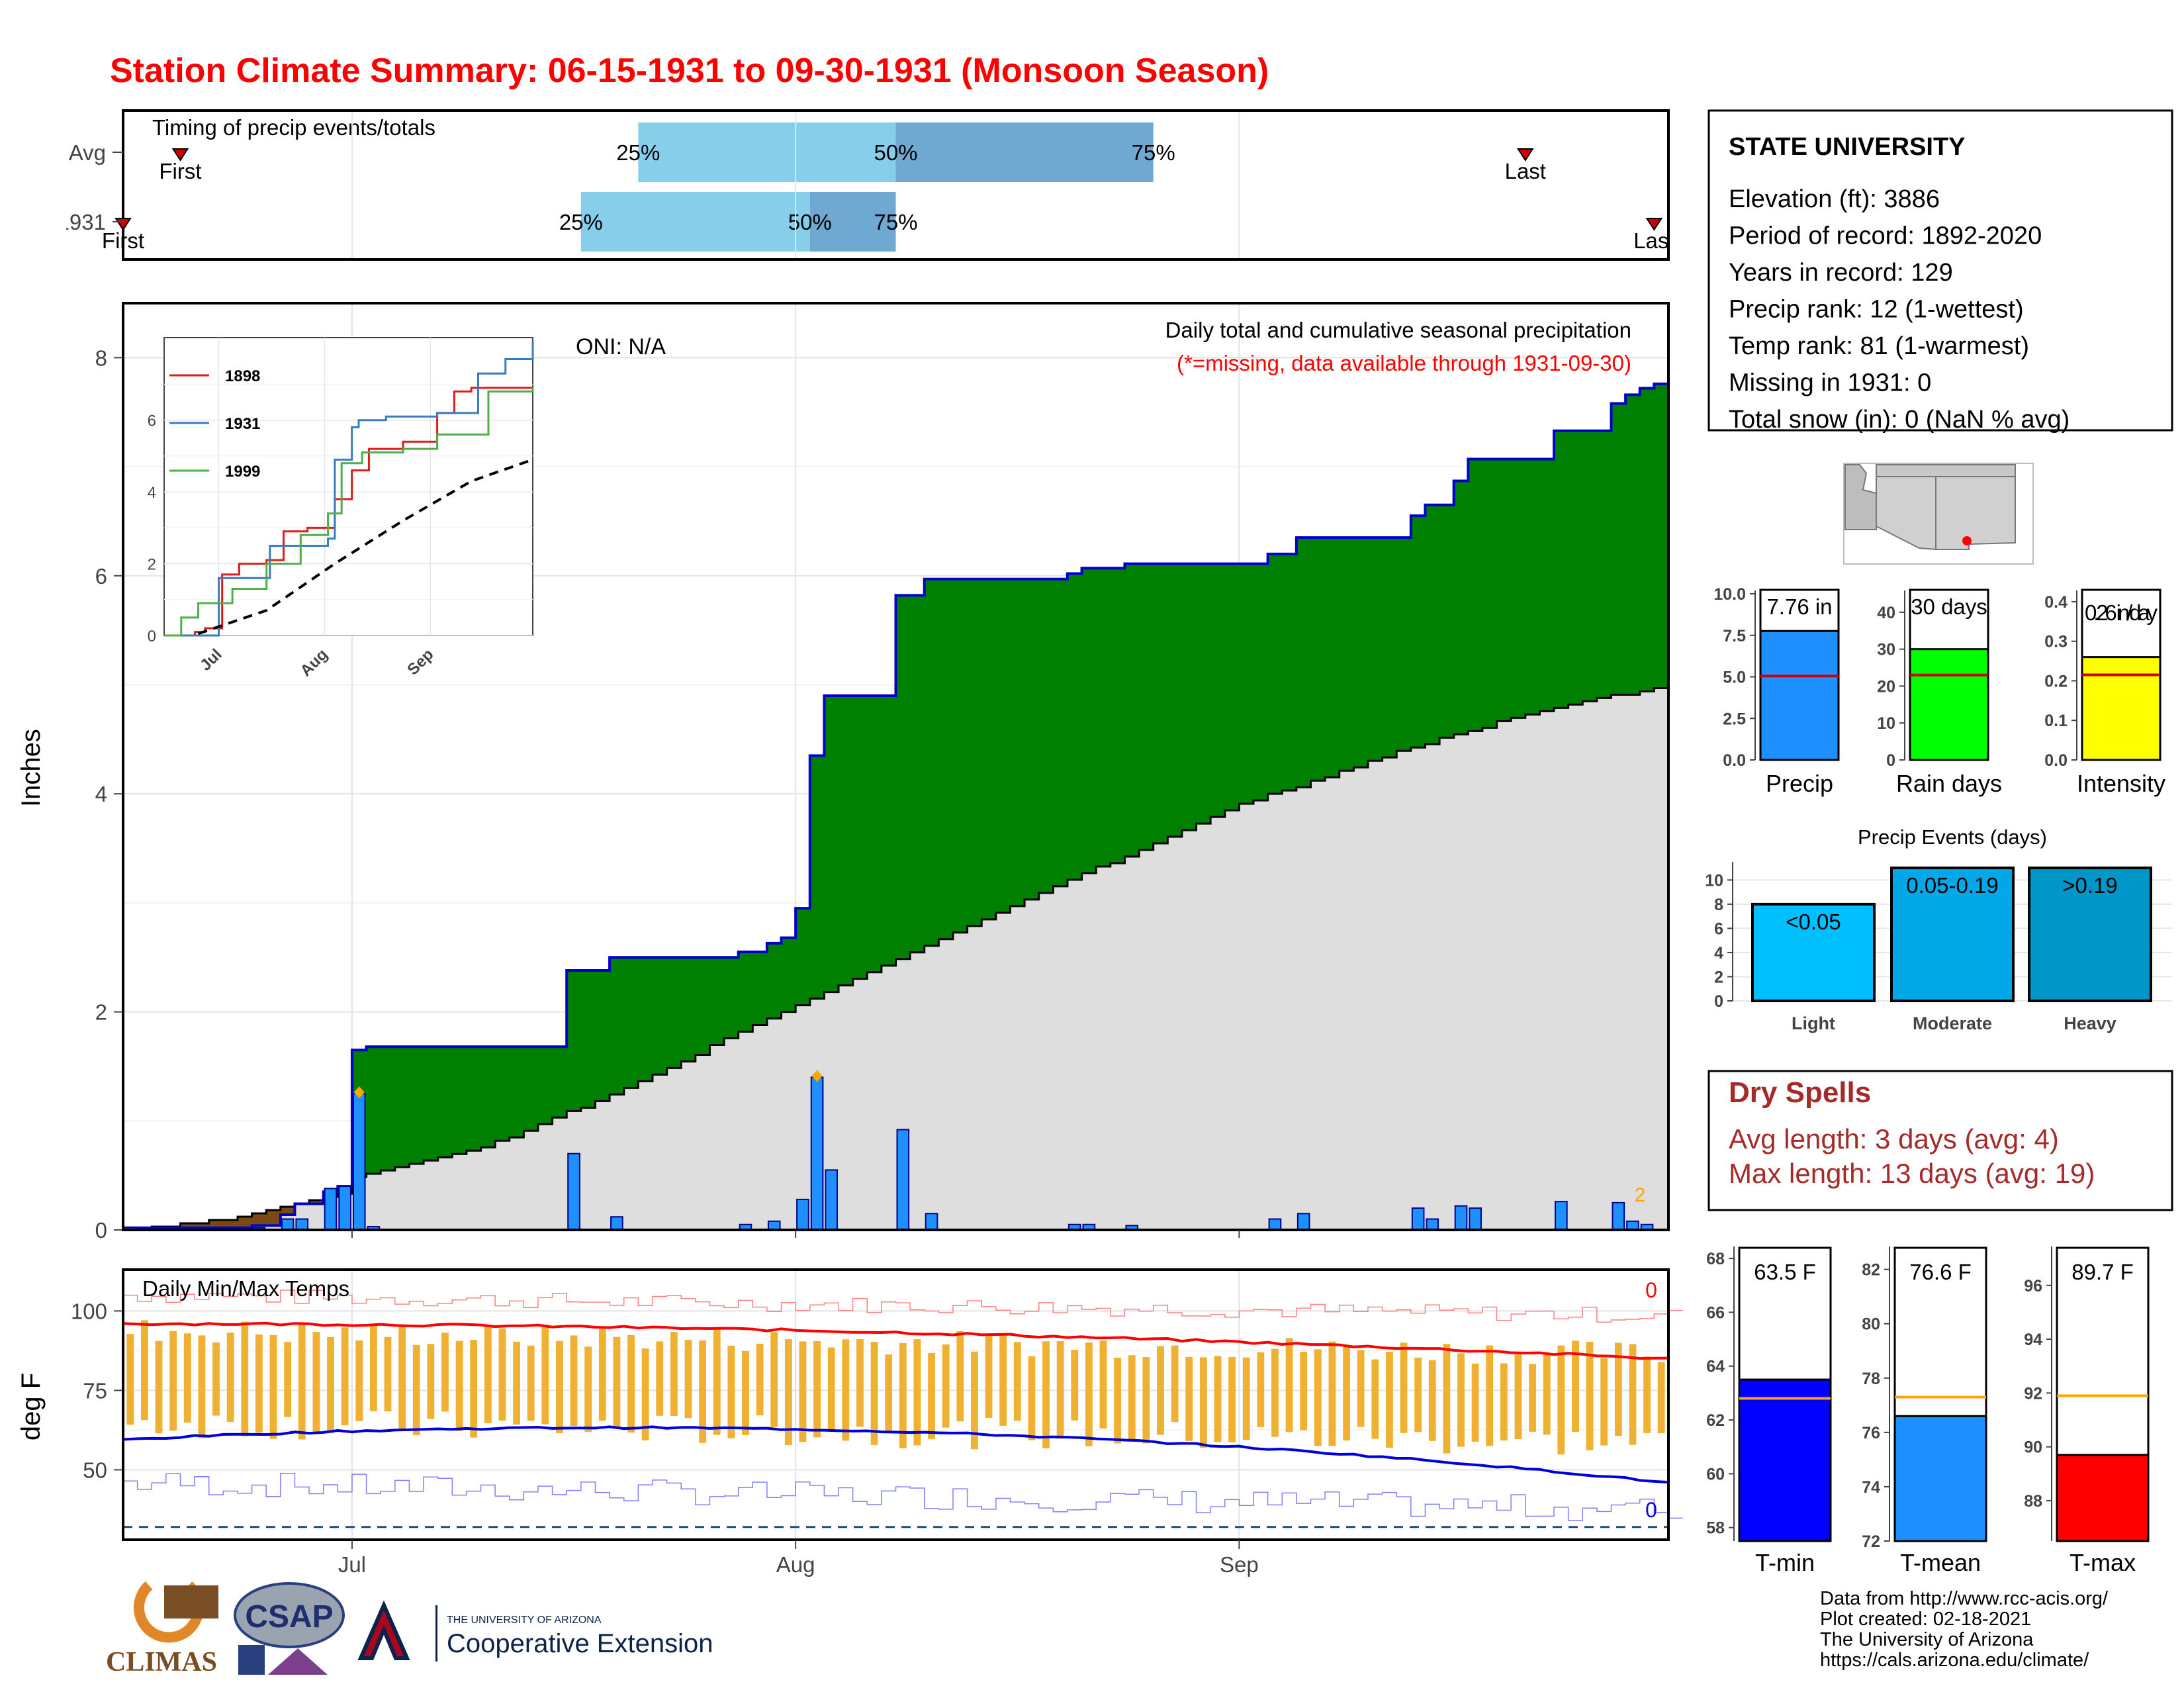 The image size is (2184, 1688). What do you see at coordinates (95, 1390) in the screenshot?
I see `temp-y-tick-label: 75` at bounding box center [95, 1390].